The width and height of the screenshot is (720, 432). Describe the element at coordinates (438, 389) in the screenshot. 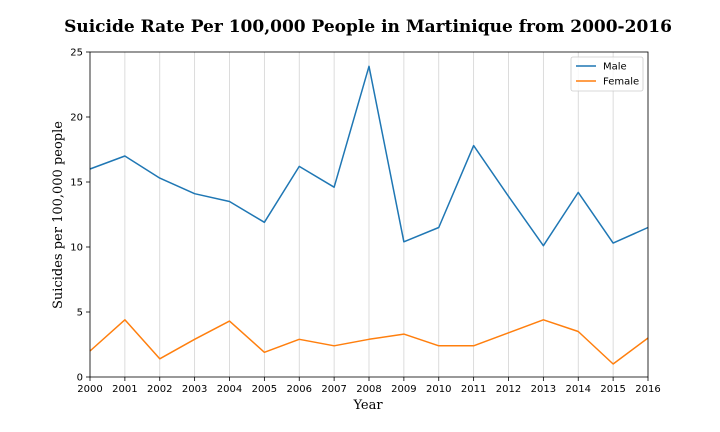

I see `x-tick-label: 2010` at that location.